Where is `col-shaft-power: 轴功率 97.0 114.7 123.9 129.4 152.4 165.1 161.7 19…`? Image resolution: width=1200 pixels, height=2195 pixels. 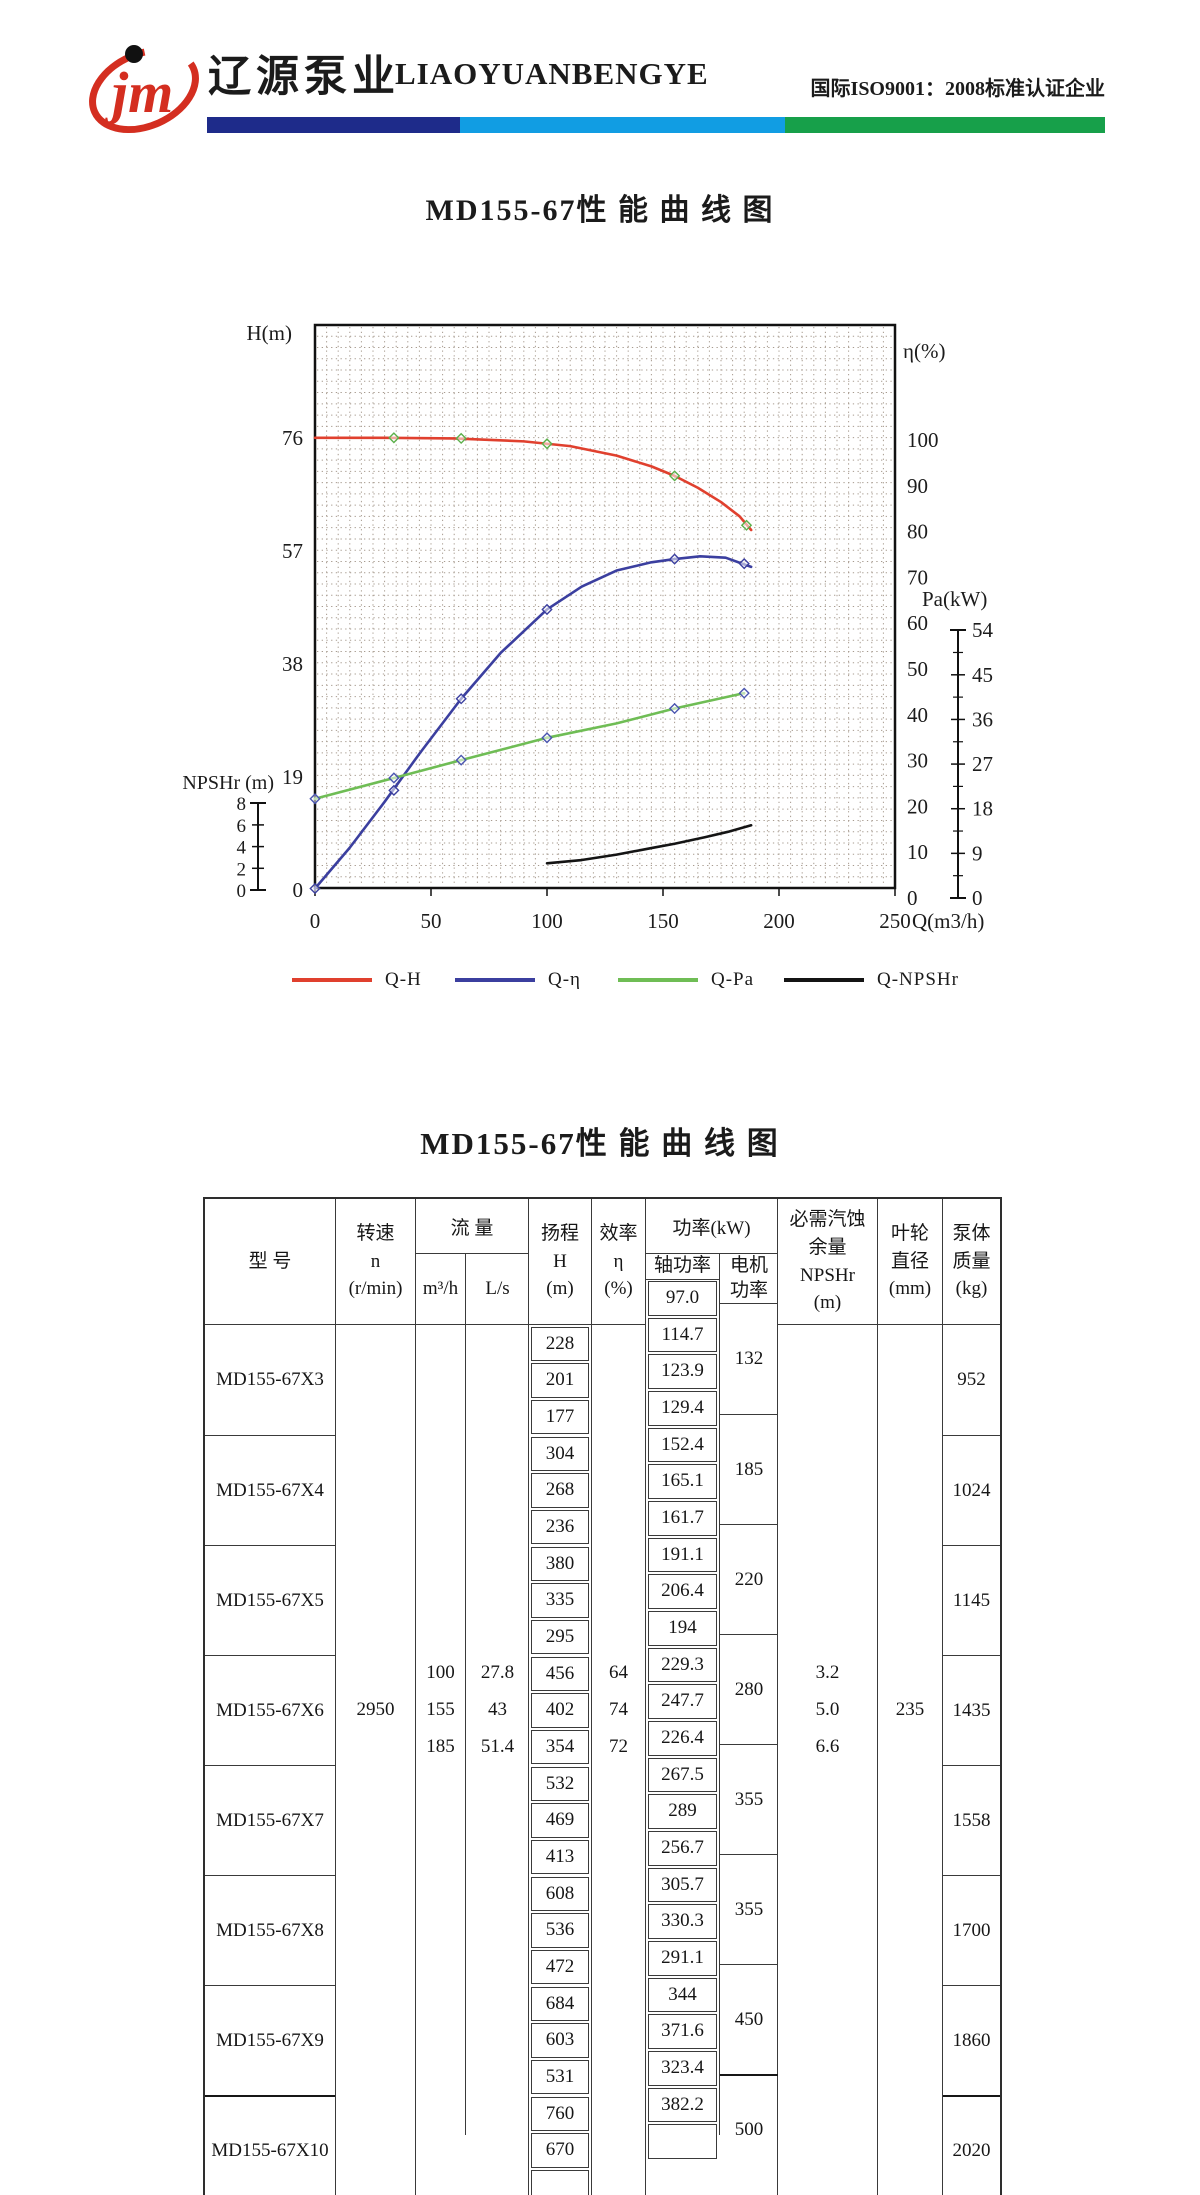
col-shaft-power: 轴功率 97.0 114.7 123.9 129.4 152.4 165.1 161.7 19… is located at coordinates (683, 1706).